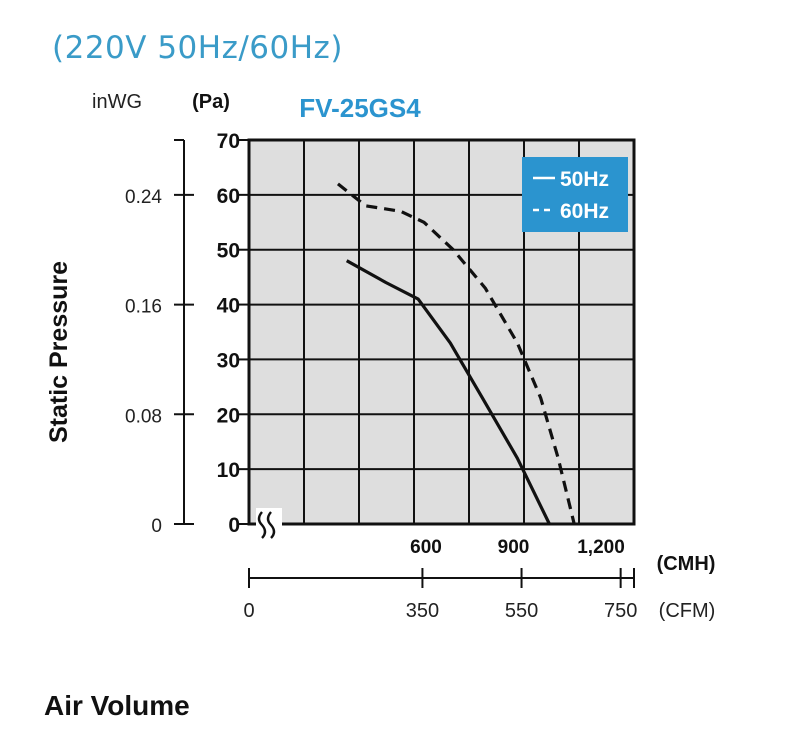 The height and width of the screenshot is (742, 800). What do you see at coordinates (620, 611) in the screenshot?
I see `cfm-tick-label: 750` at bounding box center [620, 611].